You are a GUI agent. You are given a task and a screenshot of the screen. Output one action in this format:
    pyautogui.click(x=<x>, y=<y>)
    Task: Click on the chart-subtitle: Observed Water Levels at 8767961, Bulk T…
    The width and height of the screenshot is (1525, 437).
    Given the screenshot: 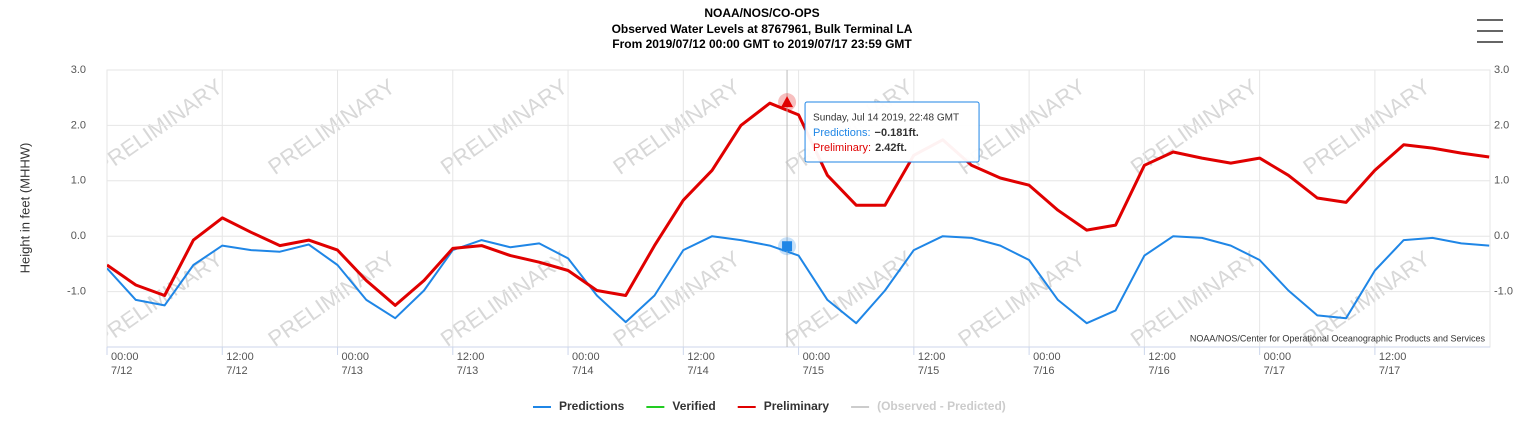 What is the action you would take?
    pyautogui.click(x=762, y=29)
    